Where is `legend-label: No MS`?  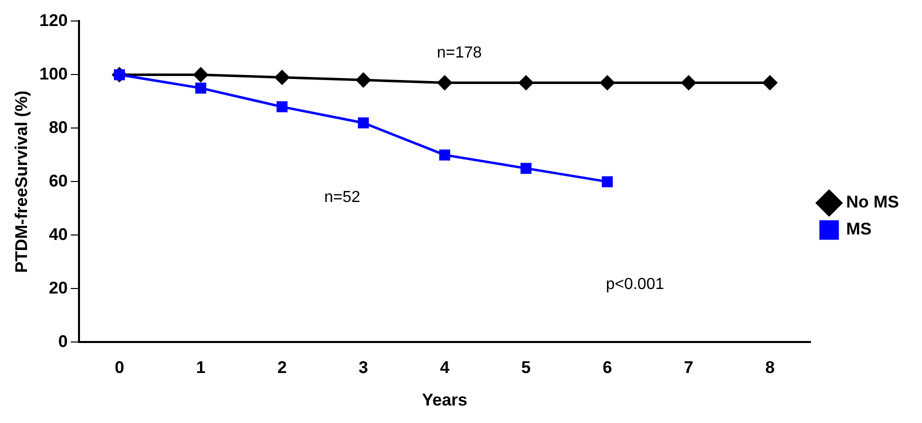 legend-label: No MS is located at coordinates (873, 202).